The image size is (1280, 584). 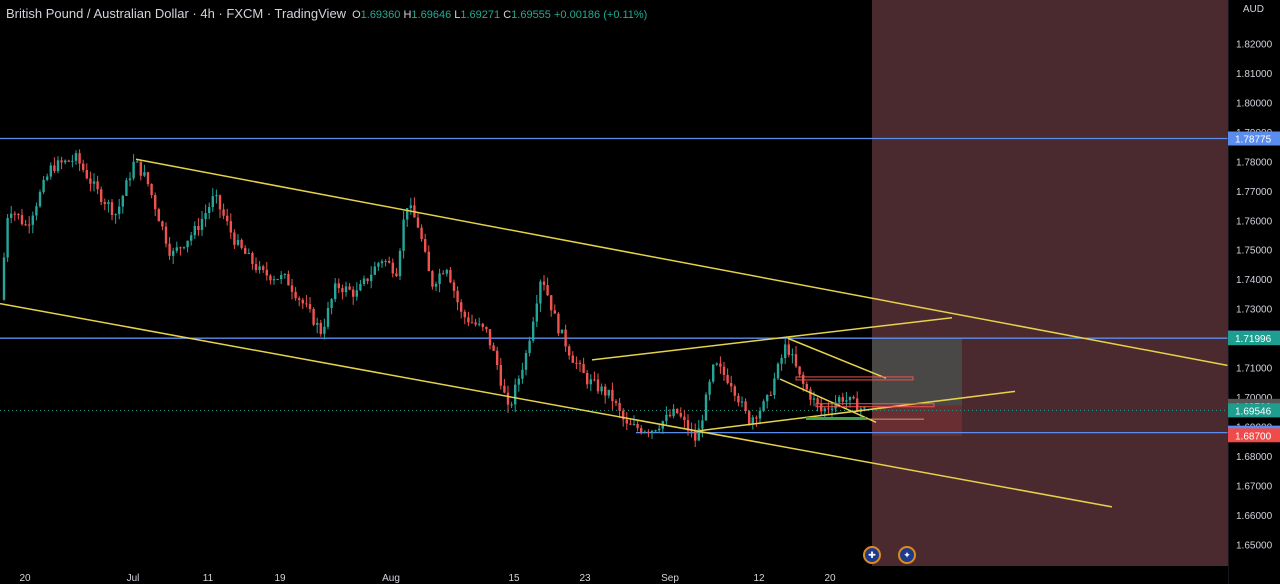 What do you see at coordinates (1254, 310) in the screenshot?
I see `y-tick-9: 1.73000` at bounding box center [1254, 310].